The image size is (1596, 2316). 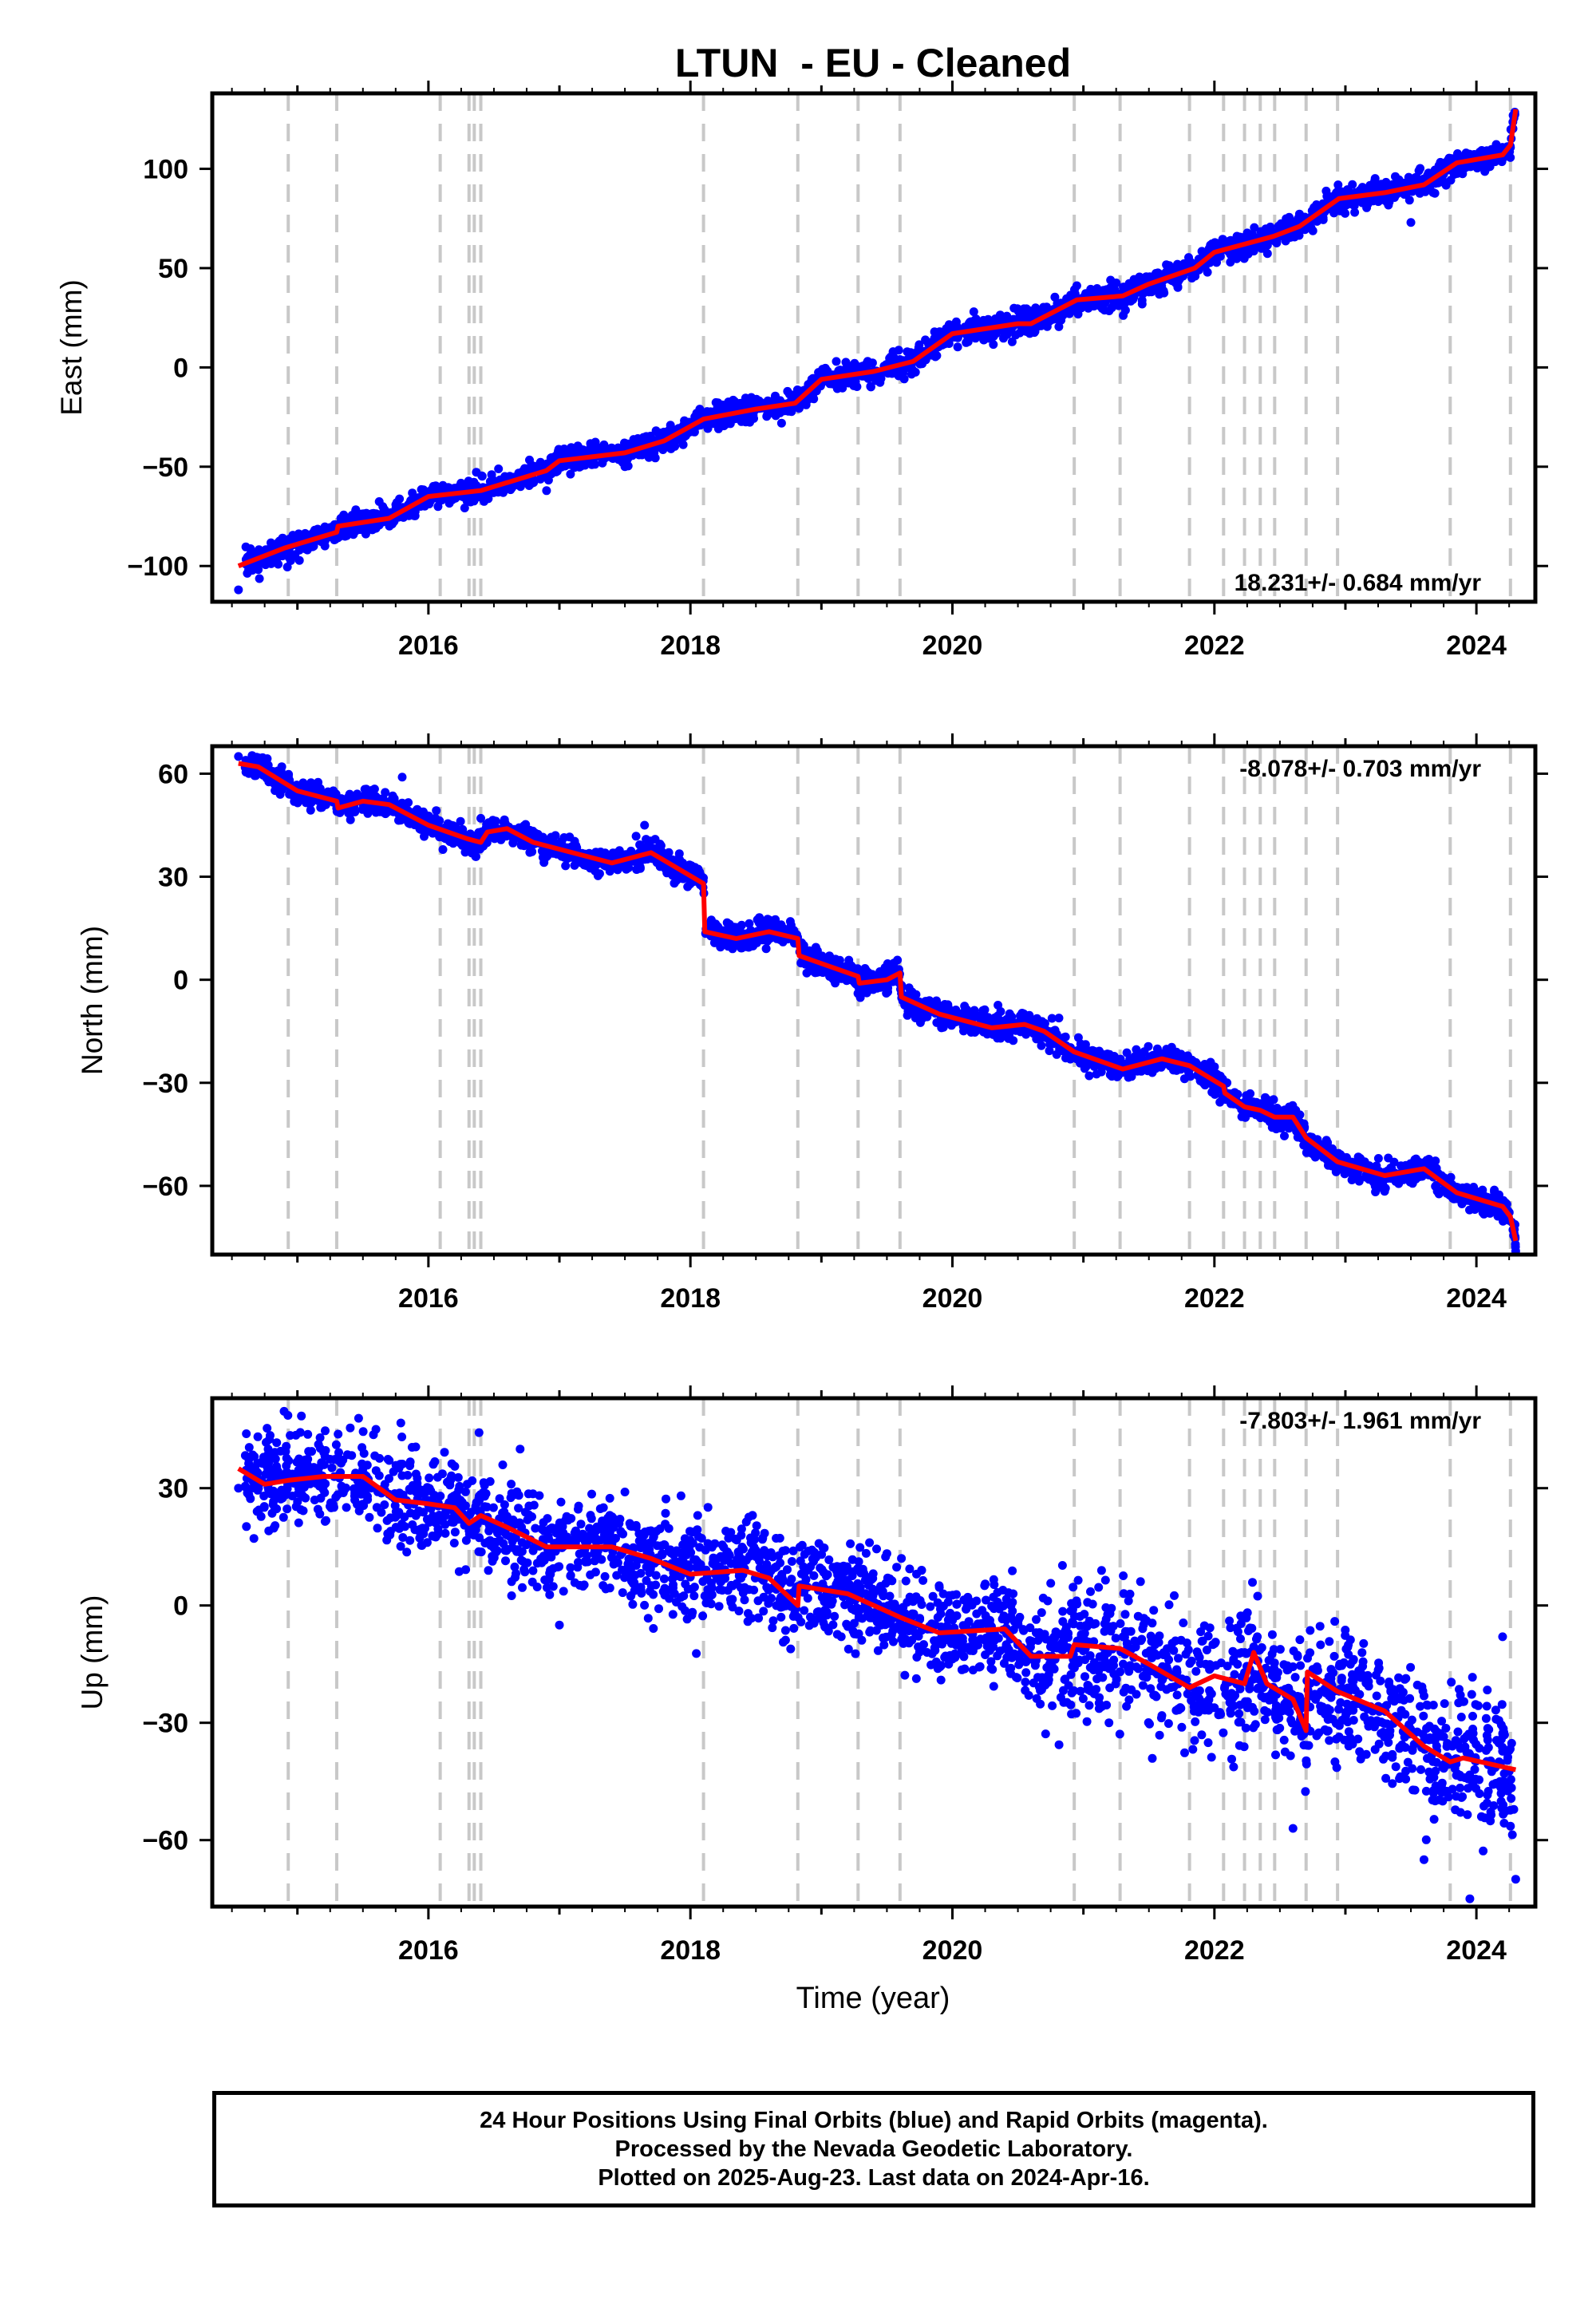 What do you see at coordinates (952, 645) in the screenshot?
I see `east-x-tick-label: 2020` at bounding box center [952, 645].